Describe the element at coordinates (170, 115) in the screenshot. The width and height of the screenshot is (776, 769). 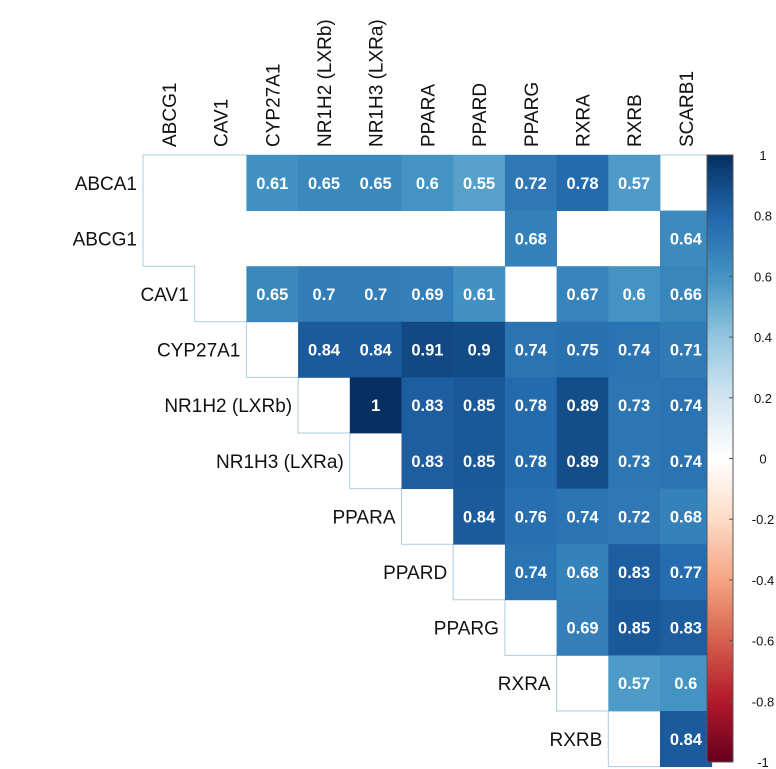
I see `column-label: ABCG1` at that location.